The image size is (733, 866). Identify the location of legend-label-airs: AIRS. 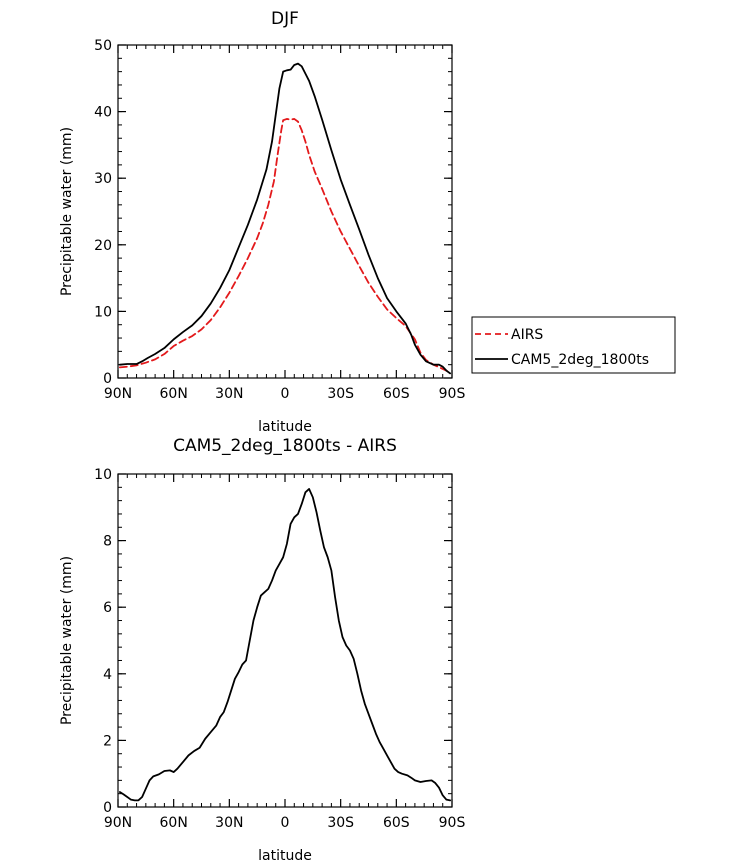
(527, 335).